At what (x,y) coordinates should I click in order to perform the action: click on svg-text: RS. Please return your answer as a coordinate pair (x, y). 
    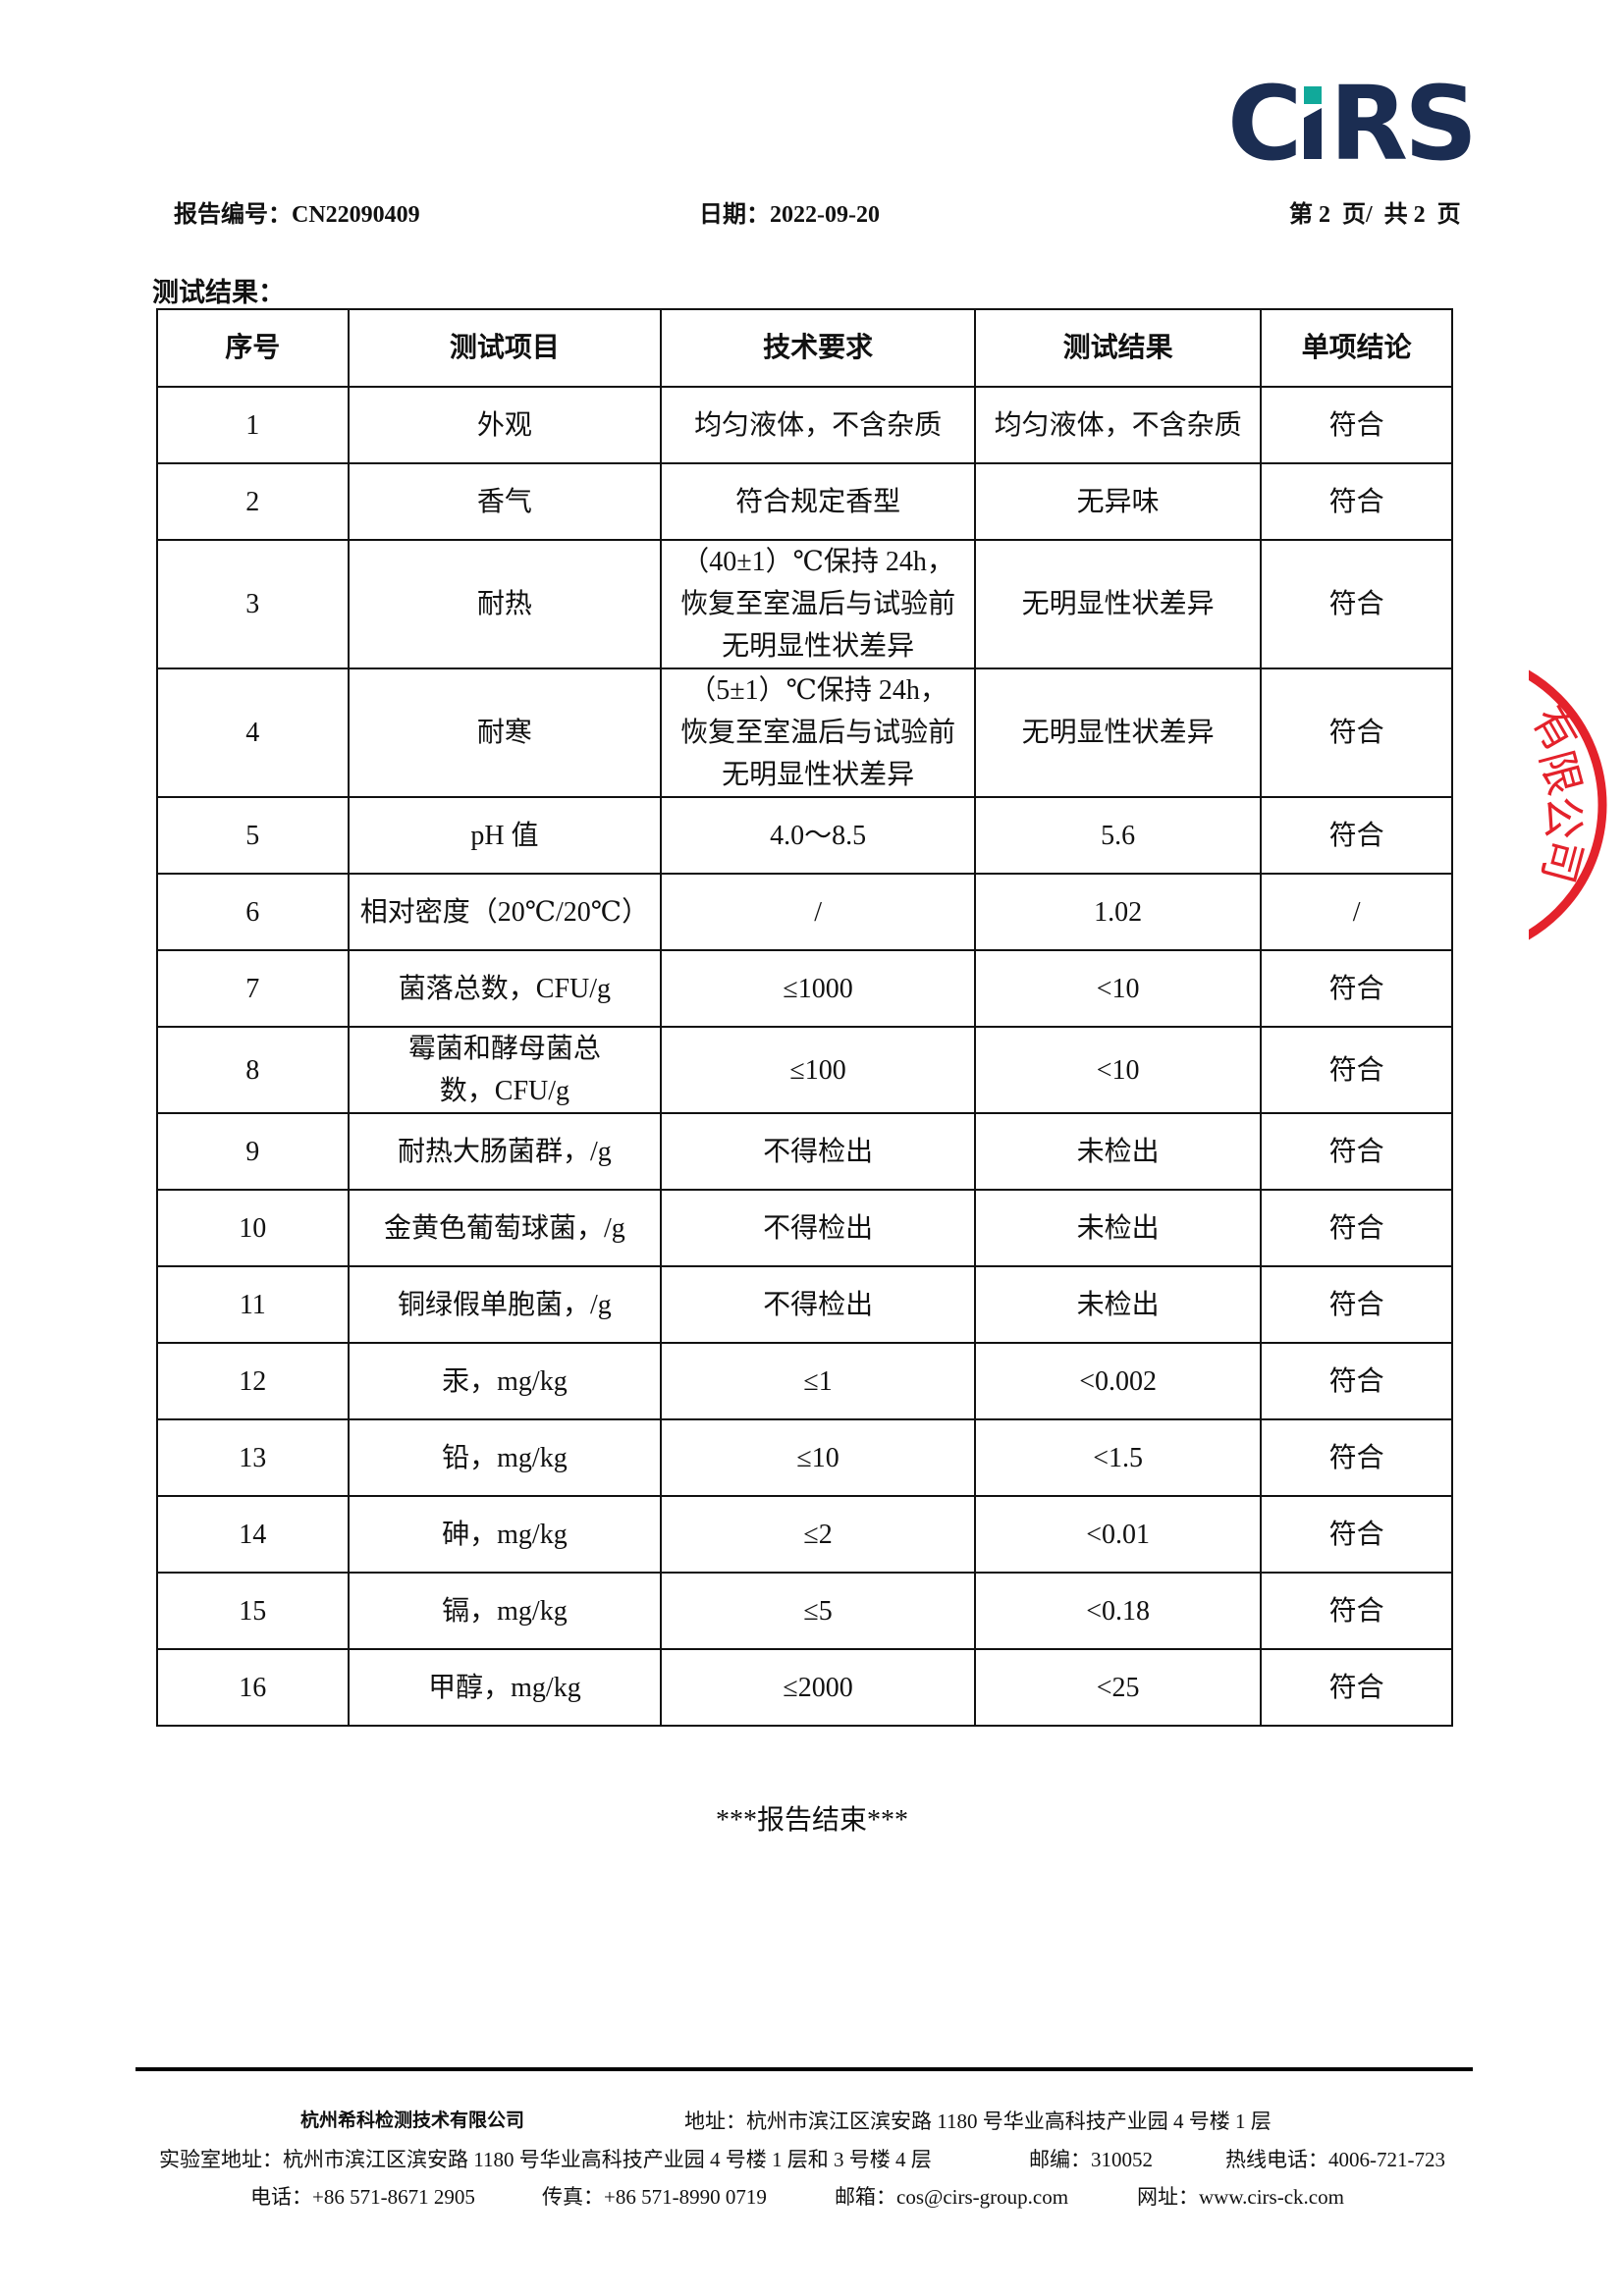
    Looking at the image, I should click on (1401, 121).